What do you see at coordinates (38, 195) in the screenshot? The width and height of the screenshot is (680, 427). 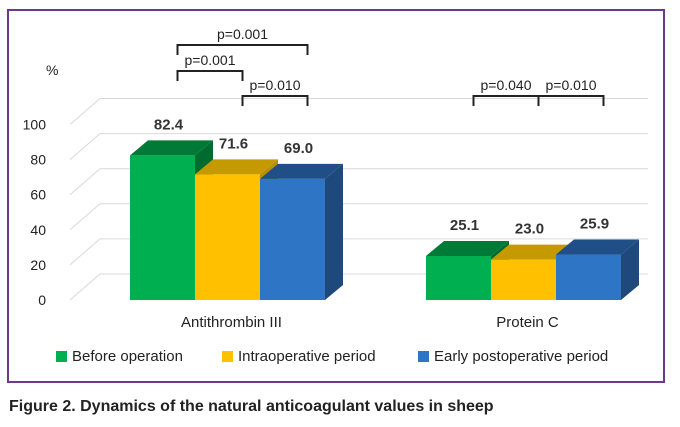 I see `y-tick-label: 60` at bounding box center [38, 195].